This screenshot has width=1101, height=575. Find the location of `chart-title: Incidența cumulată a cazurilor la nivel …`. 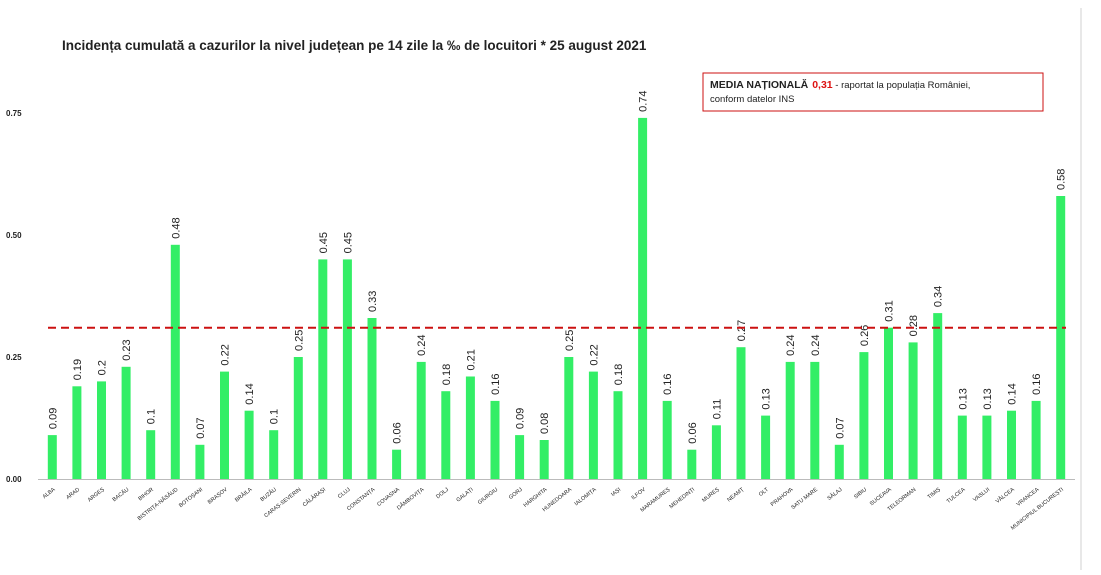

chart-title: Incidența cumulată a cazurilor la nivel … is located at coordinates (354, 45).